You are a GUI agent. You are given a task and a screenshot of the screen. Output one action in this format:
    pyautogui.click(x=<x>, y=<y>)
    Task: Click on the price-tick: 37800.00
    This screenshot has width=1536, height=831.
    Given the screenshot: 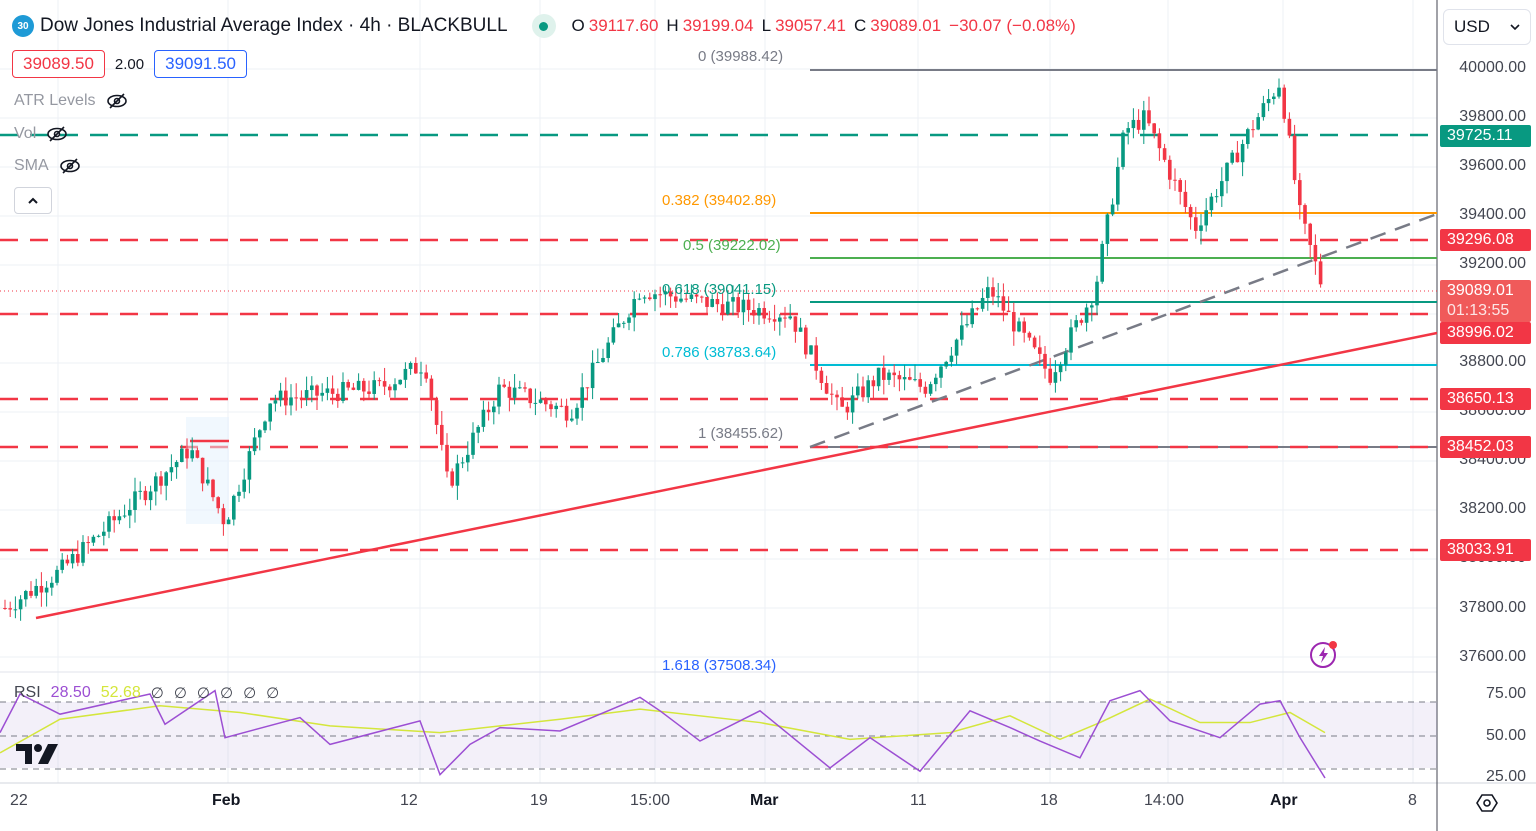 What is the action you would take?
    pyautogui.click(x=1492, y=607)
    